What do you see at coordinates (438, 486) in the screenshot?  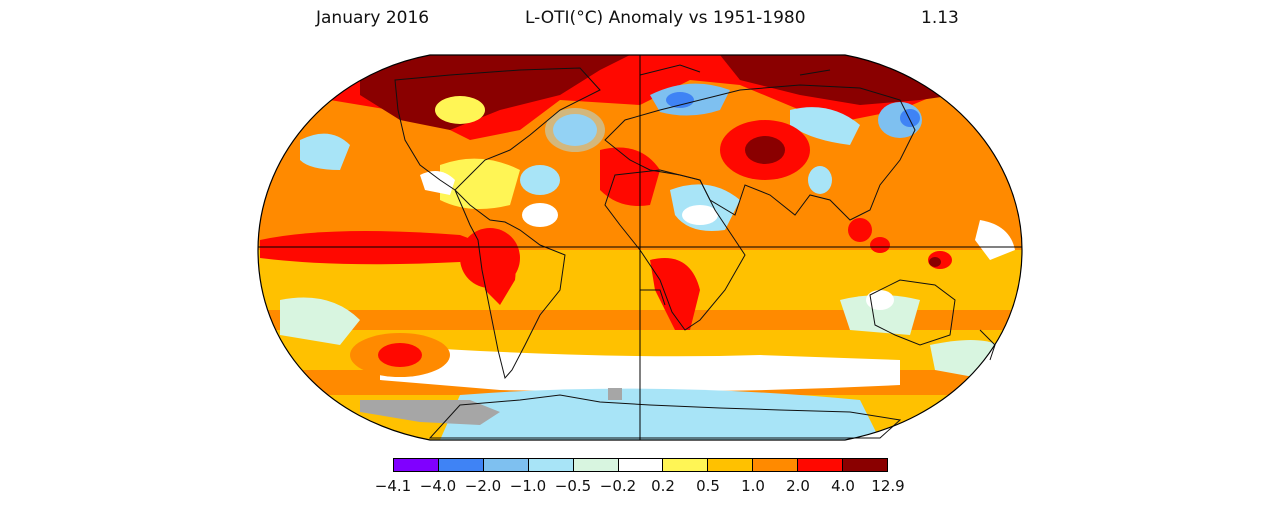 I see `legend-tick-label: −4.0` at bounding box center [438, 486].